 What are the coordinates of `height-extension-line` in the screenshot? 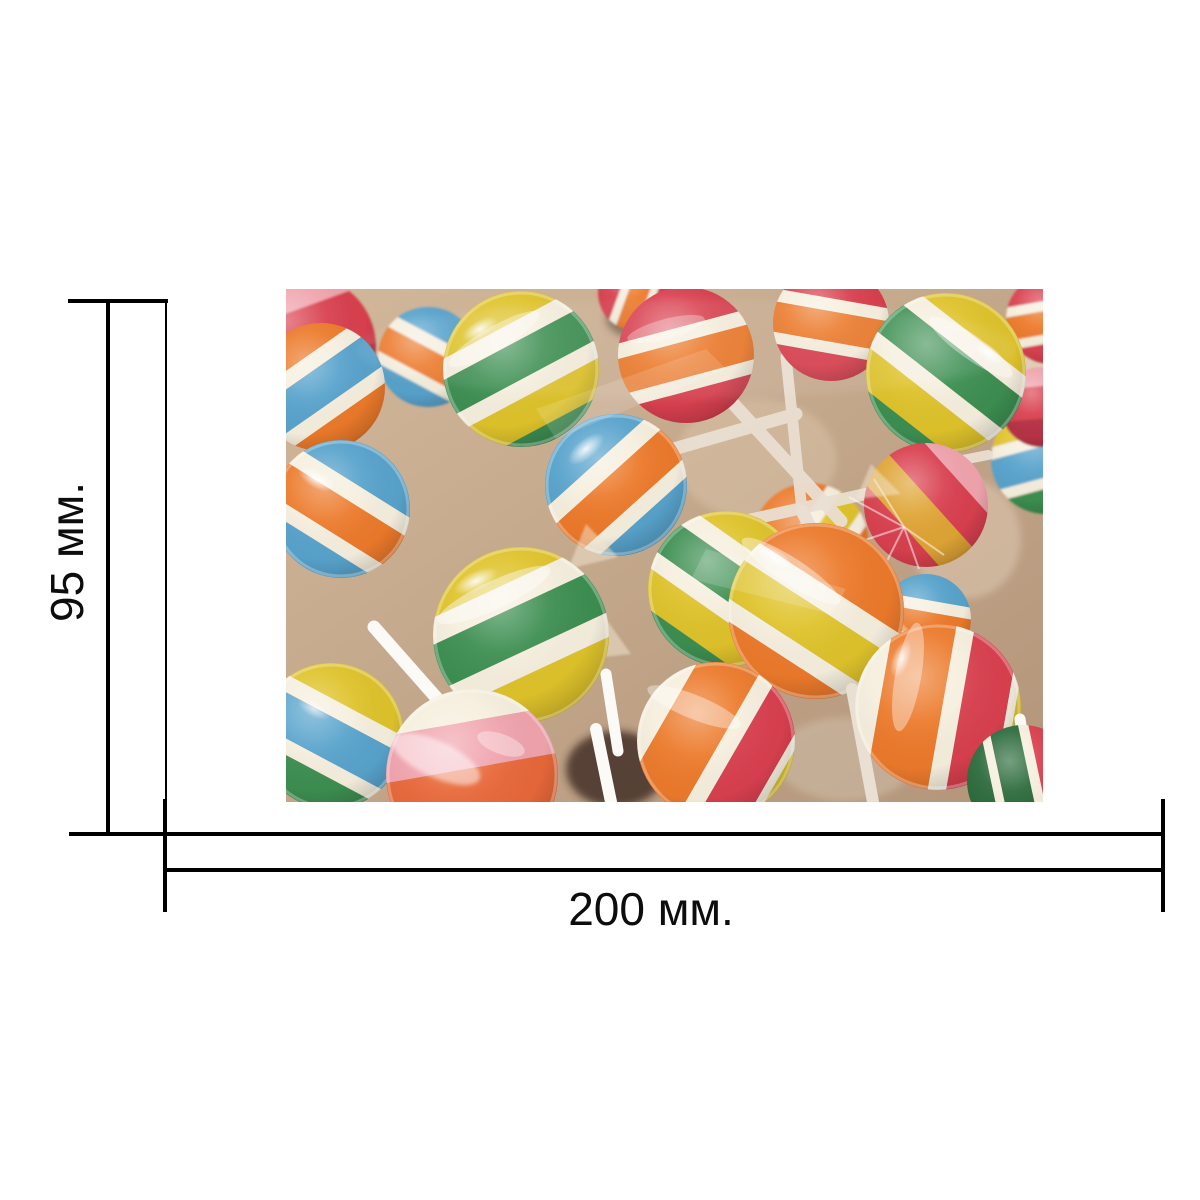 It's located at (166, 550).